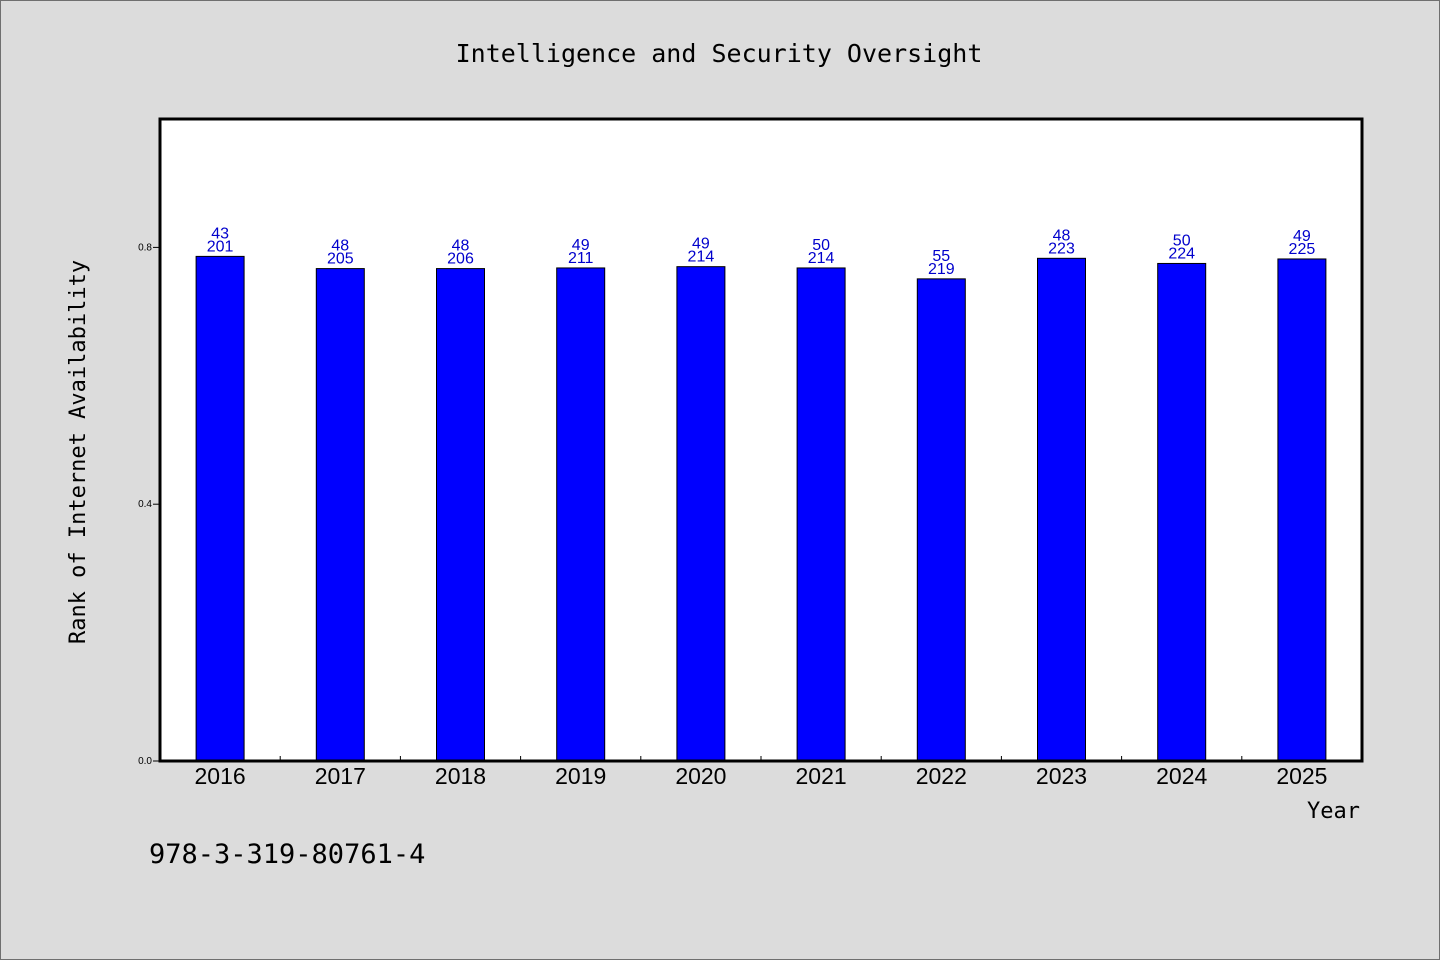 Image resolution: width=1440 pixels, height=960 pixels. Describe the element at coordinates (340, 246) in the screenshot. I see `data-label-top-2017: 48` at that location.